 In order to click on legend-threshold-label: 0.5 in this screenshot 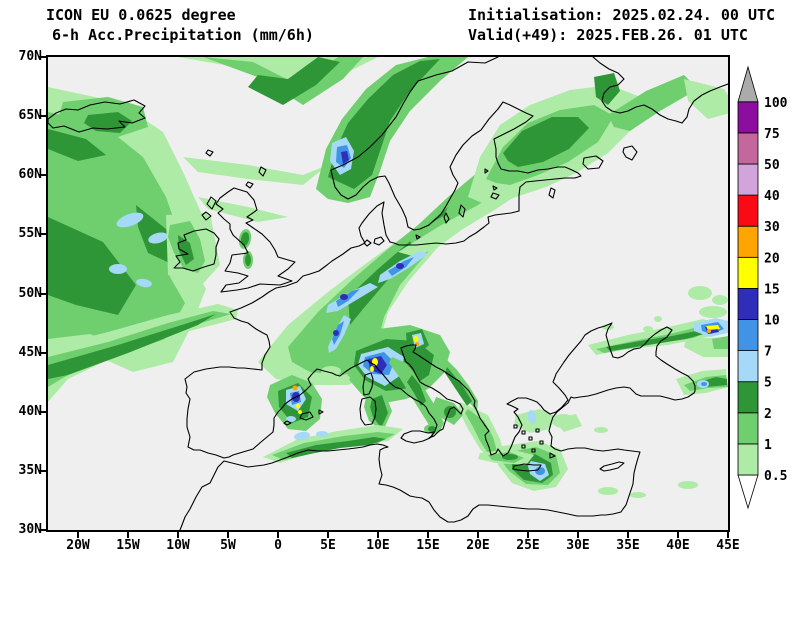, I will do `click(775, 476)`.